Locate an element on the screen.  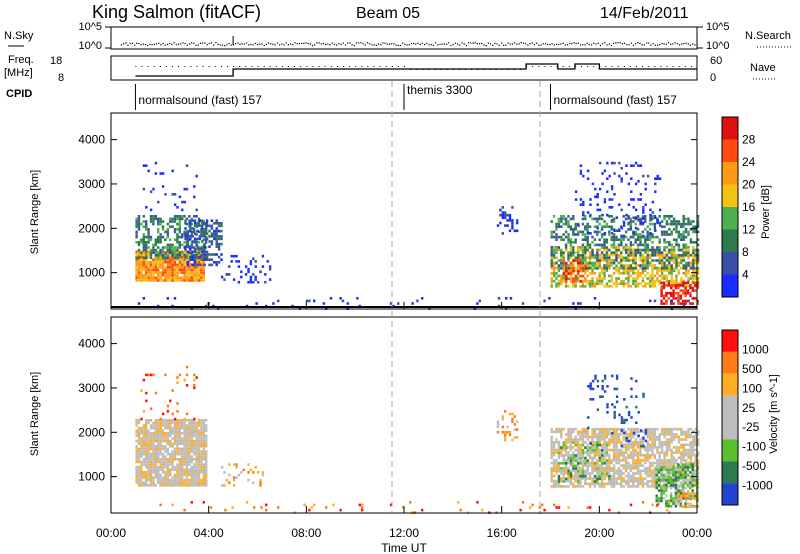
freq-label-line2: [MHz] is located at coordinates (18, 73).